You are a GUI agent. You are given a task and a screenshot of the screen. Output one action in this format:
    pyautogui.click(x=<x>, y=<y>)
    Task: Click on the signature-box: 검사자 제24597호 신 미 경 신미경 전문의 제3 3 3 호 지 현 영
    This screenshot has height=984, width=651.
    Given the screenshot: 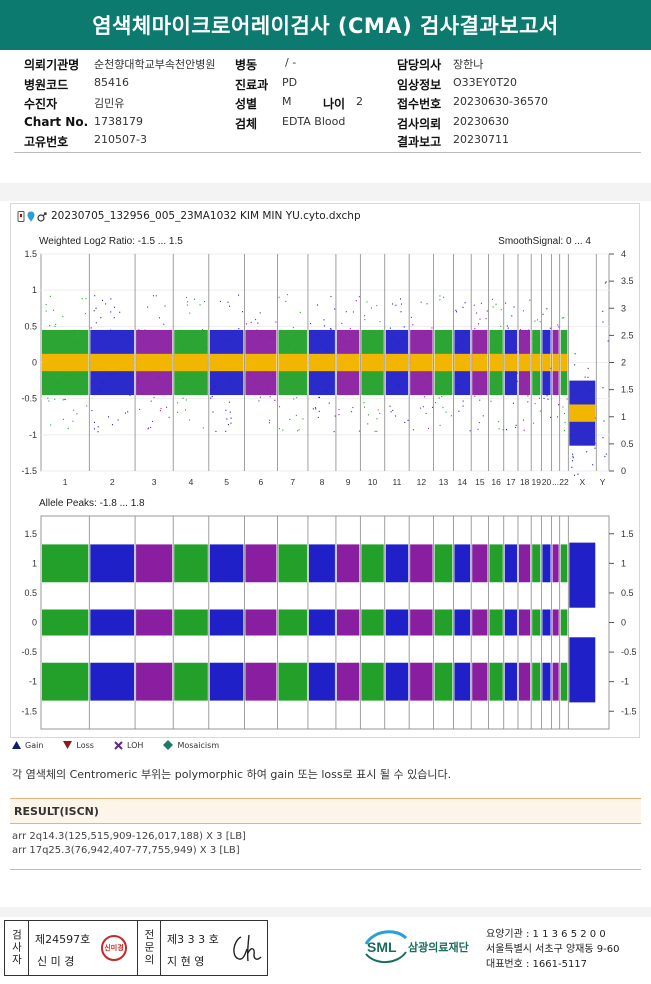 What is the action you would take?
    pyautogui.click(x=136, y=948)
    